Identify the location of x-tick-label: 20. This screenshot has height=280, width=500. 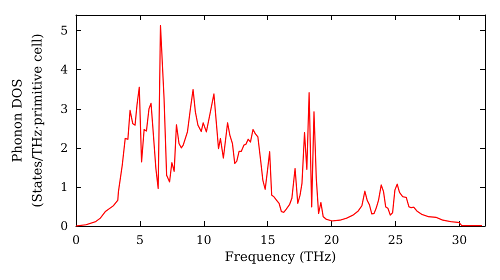
(332, 240).